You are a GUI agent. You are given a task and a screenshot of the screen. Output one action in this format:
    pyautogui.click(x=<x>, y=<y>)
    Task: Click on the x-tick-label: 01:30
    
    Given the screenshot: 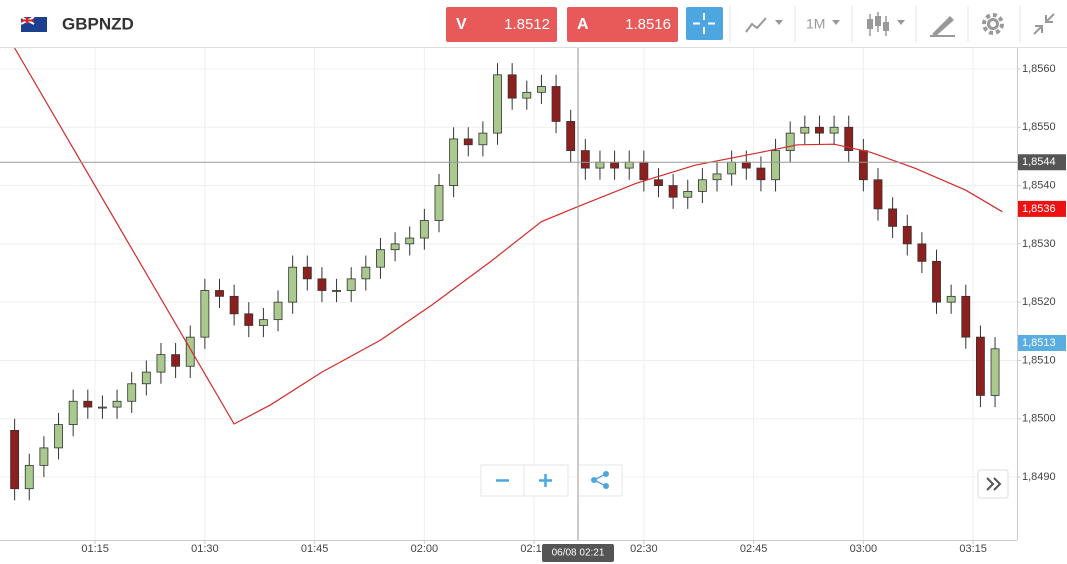 What is the action you would take?
    pyautogui.click(x=205, y=549)
    